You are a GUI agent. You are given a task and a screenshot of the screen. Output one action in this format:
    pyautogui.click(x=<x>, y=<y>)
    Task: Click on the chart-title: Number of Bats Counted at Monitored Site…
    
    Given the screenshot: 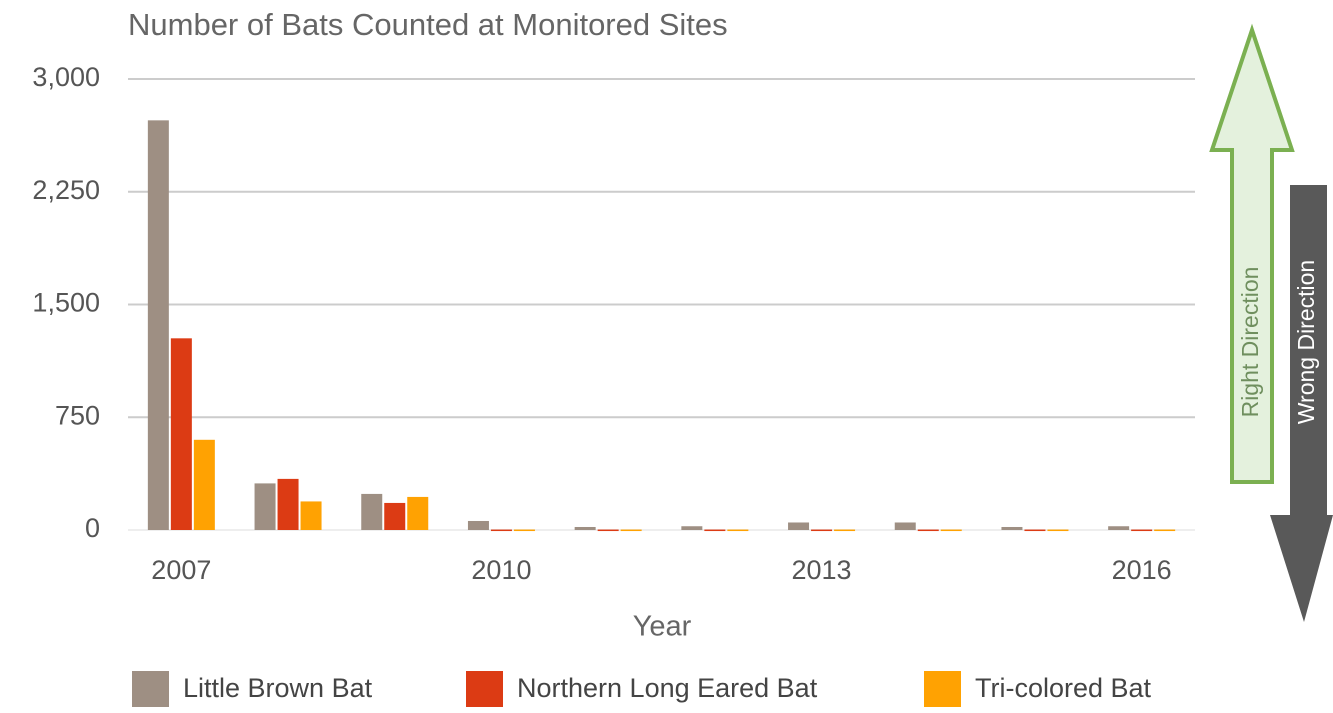 What is the action you would take?
    pyautogui.click(x=428, y=24)
    